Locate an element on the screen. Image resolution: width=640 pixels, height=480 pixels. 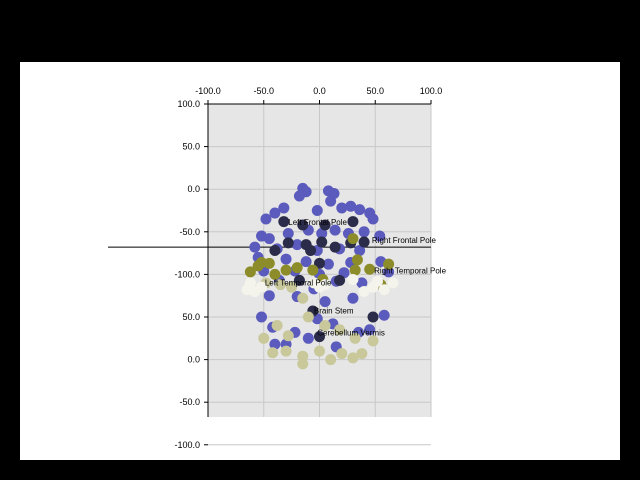
y-tick-label: 50.0 is located at coordinates (191, 317).